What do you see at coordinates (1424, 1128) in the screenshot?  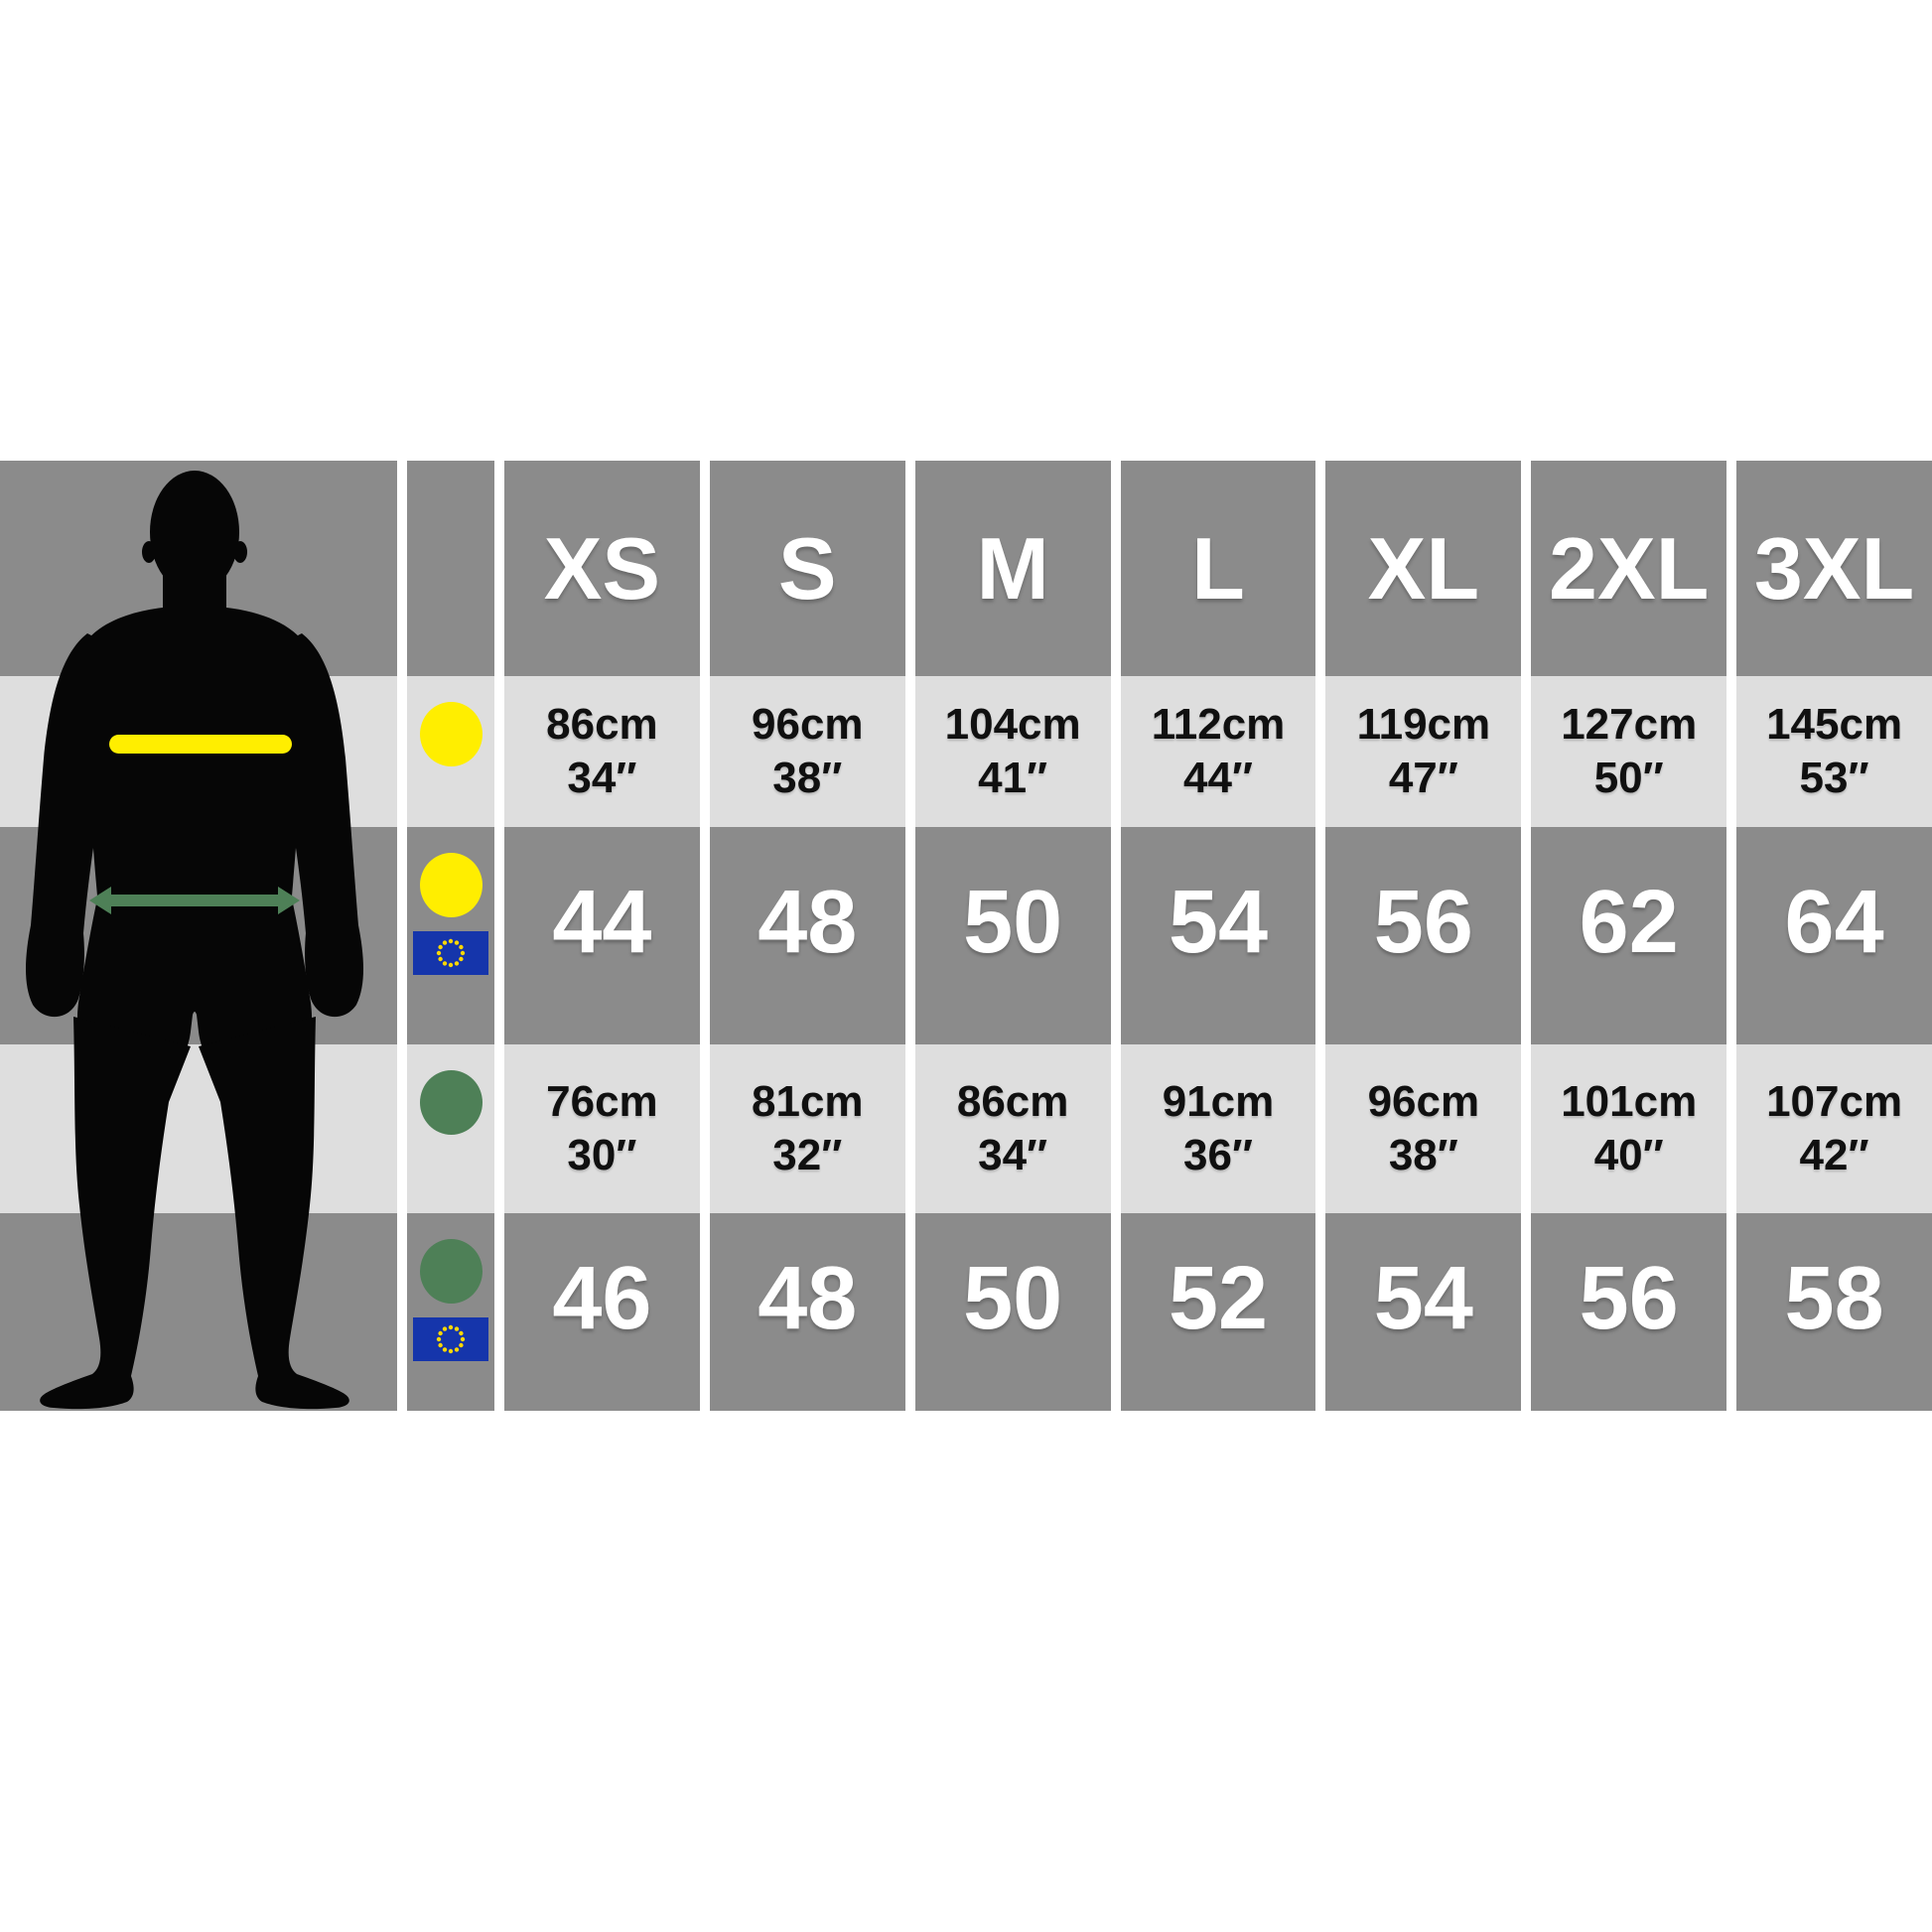 I see `waist-cell-xl: 96cm 38″` at bounding box center [1424, 1128].